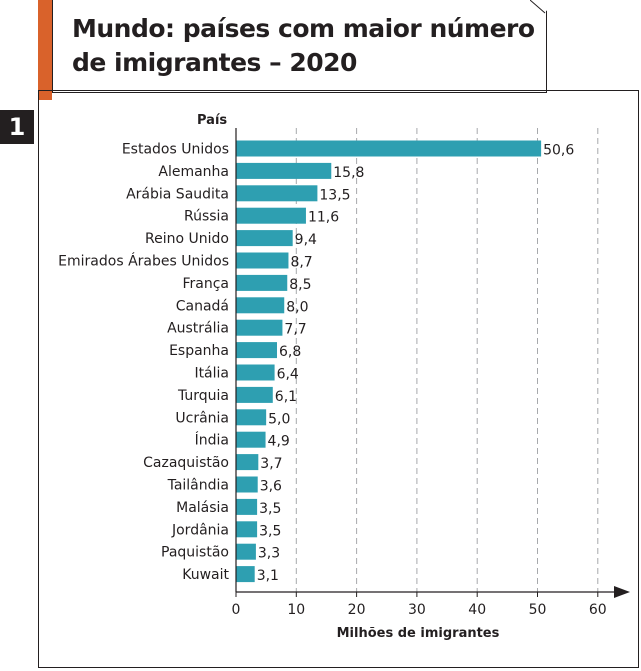  What do you see at coordinates (323, 218) in the screenshot?
I see `value-label: 11,6` at bounding box center [323, 218].